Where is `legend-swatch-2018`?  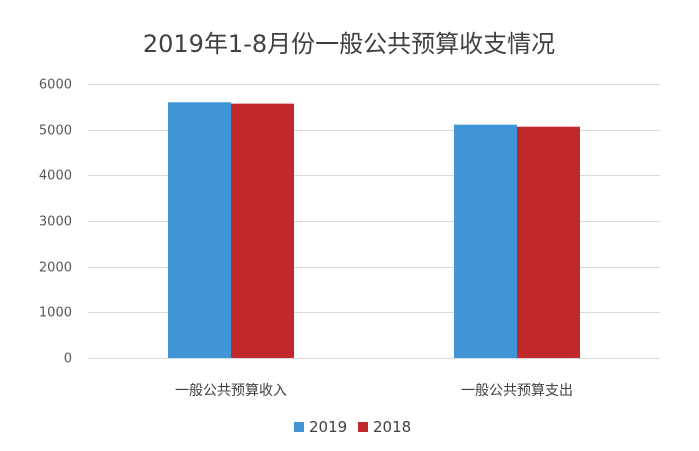
legend-swatch-2018 is located at coordinates (363, 427).